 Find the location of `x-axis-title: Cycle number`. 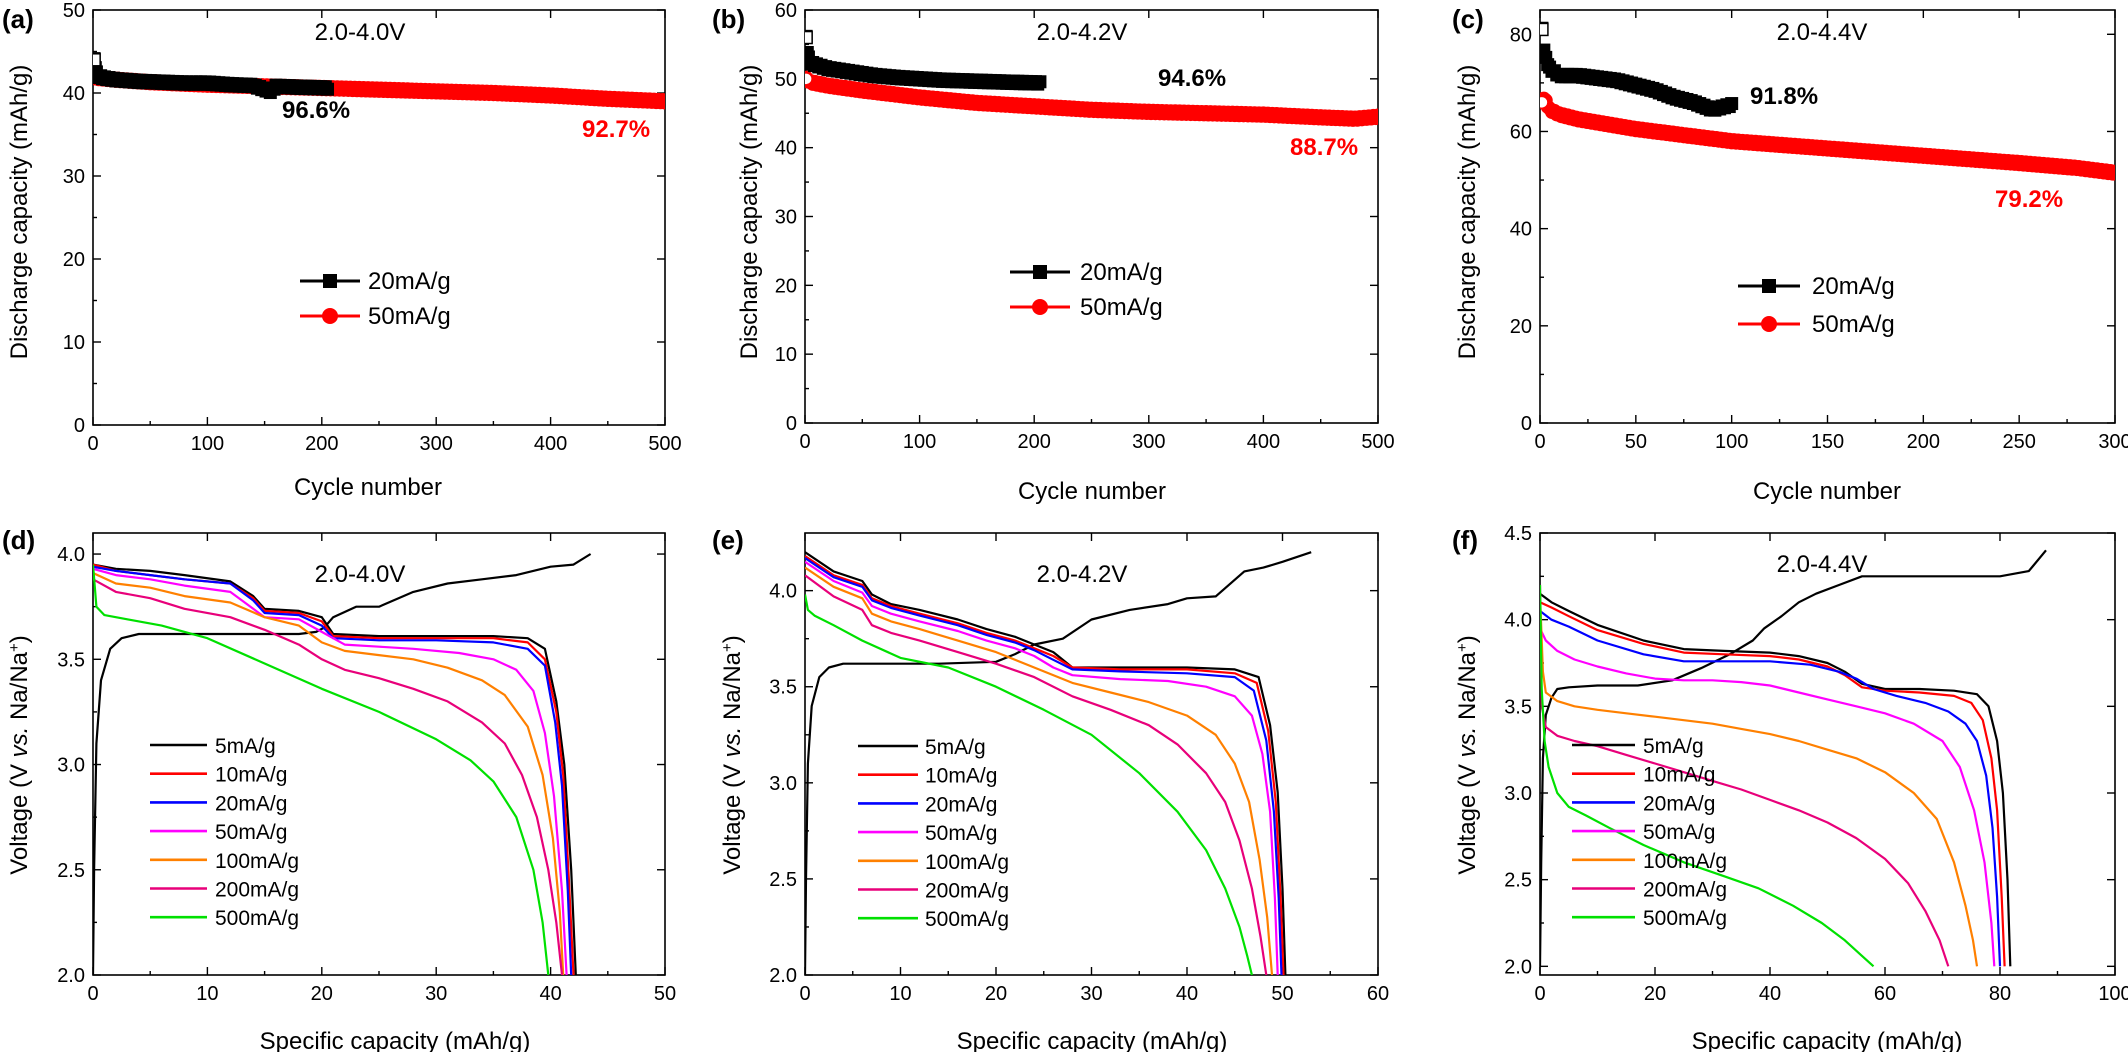

x-axis-title: Cycle number is located at coordinates (1092, 491).